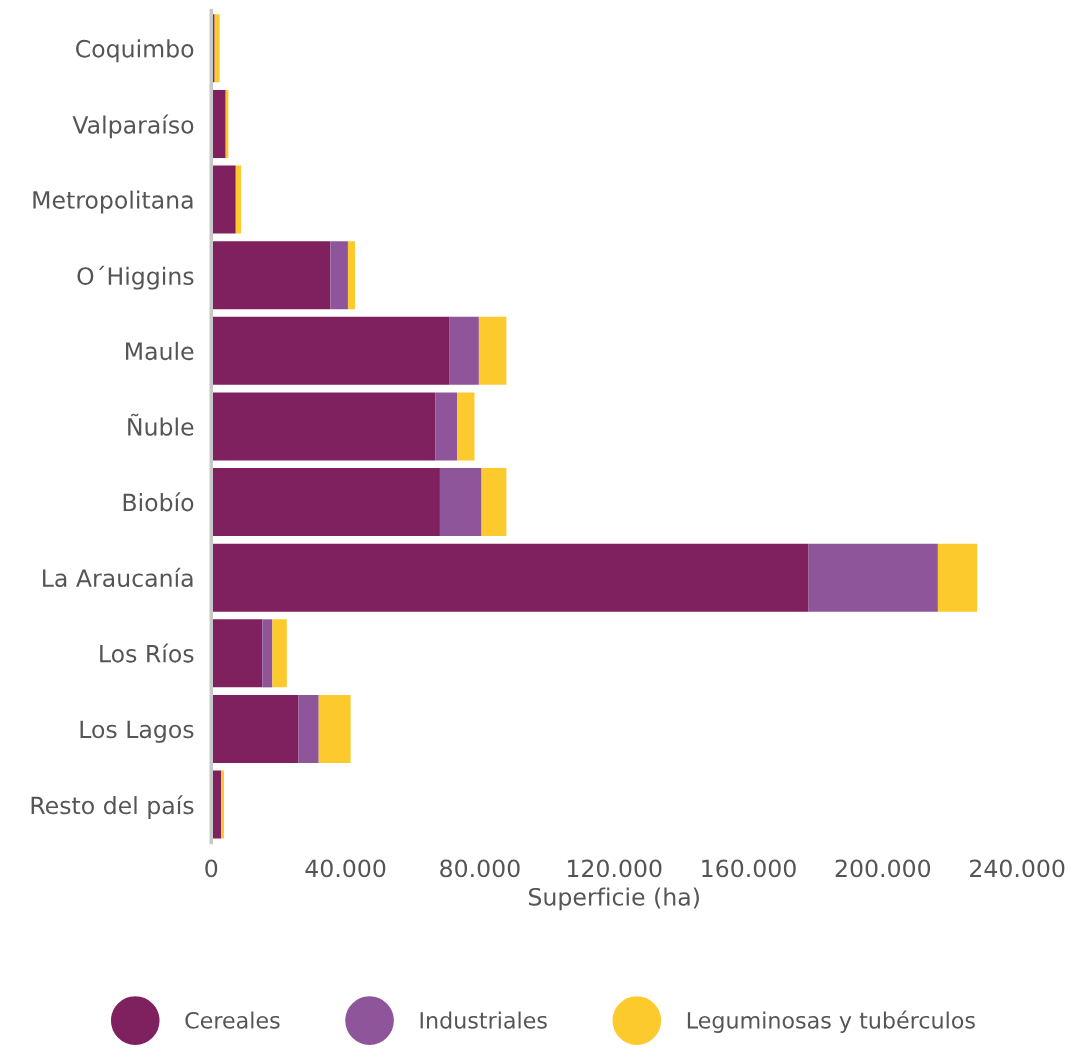  I want to click on y-tick-label: Metropolitana, so click(113, 202).